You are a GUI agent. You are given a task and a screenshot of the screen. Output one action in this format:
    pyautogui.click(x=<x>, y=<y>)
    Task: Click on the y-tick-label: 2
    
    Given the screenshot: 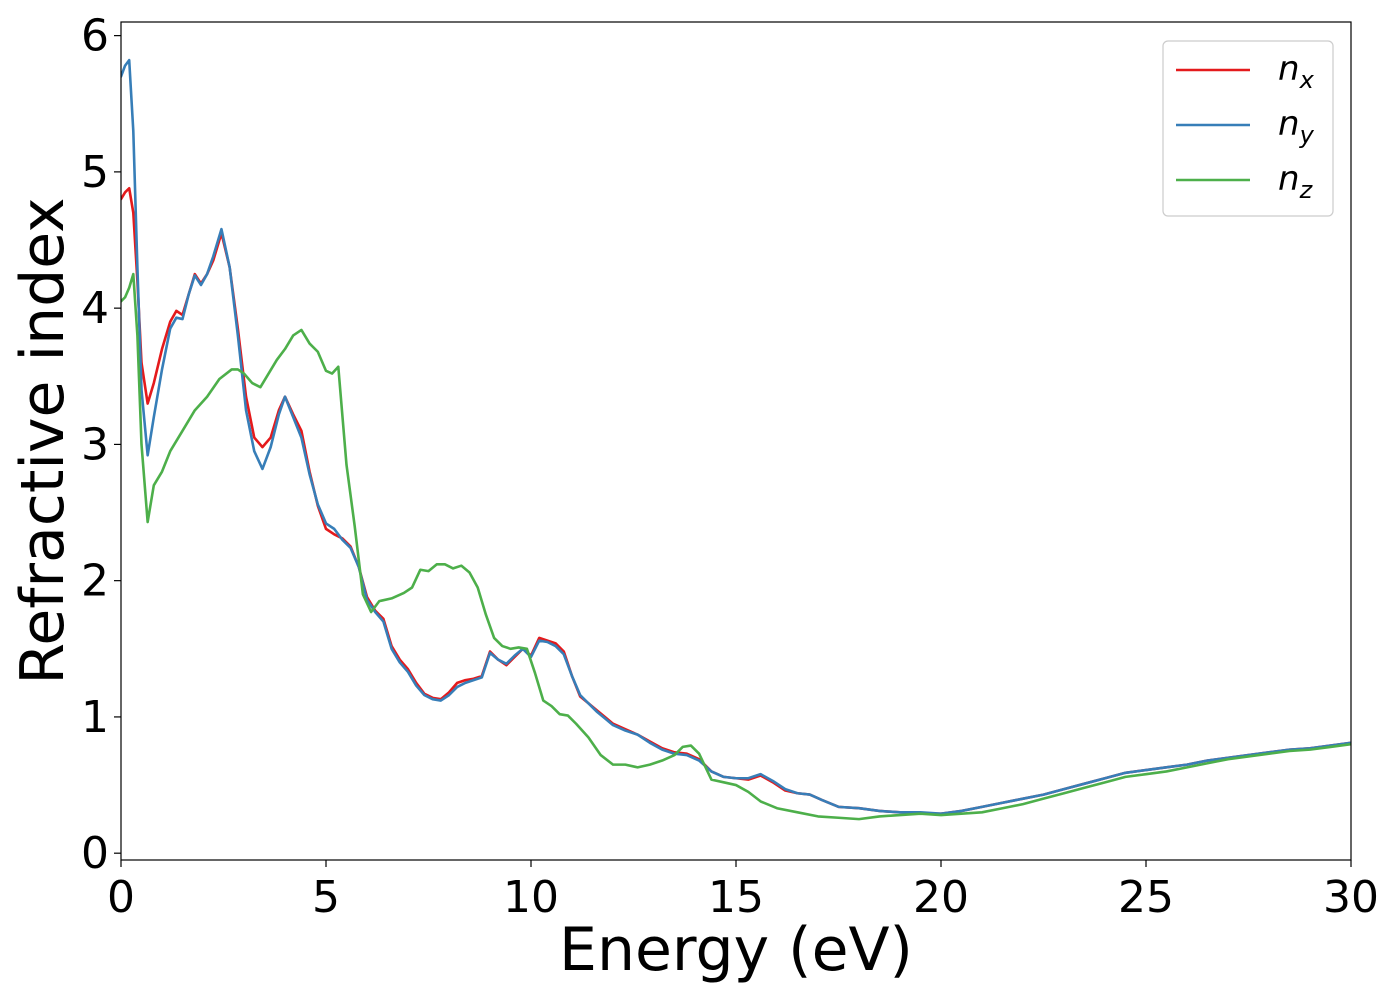 What is the action you would take?
    pyautogui.click(x=95, y=581)
    